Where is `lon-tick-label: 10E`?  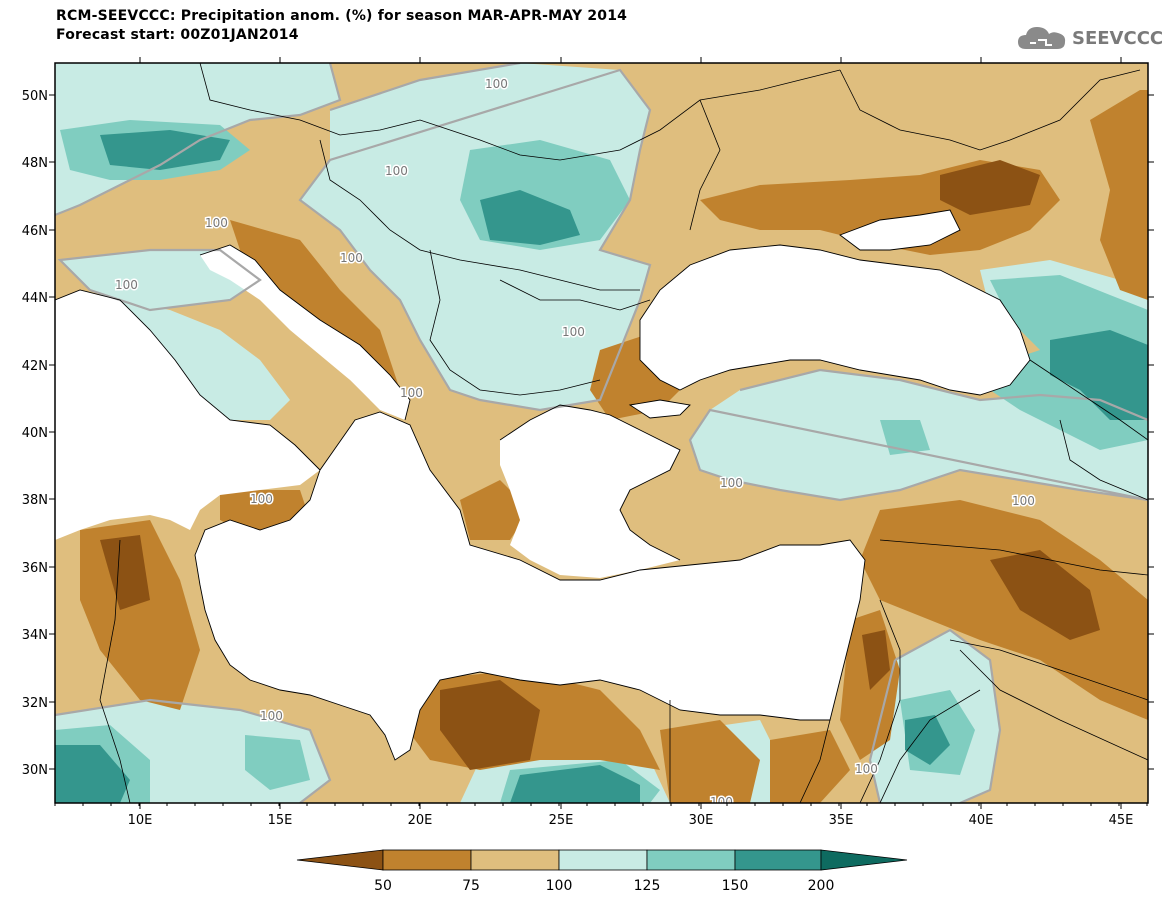 lon-tick-label: 10E is located at coordinates (140, 820).